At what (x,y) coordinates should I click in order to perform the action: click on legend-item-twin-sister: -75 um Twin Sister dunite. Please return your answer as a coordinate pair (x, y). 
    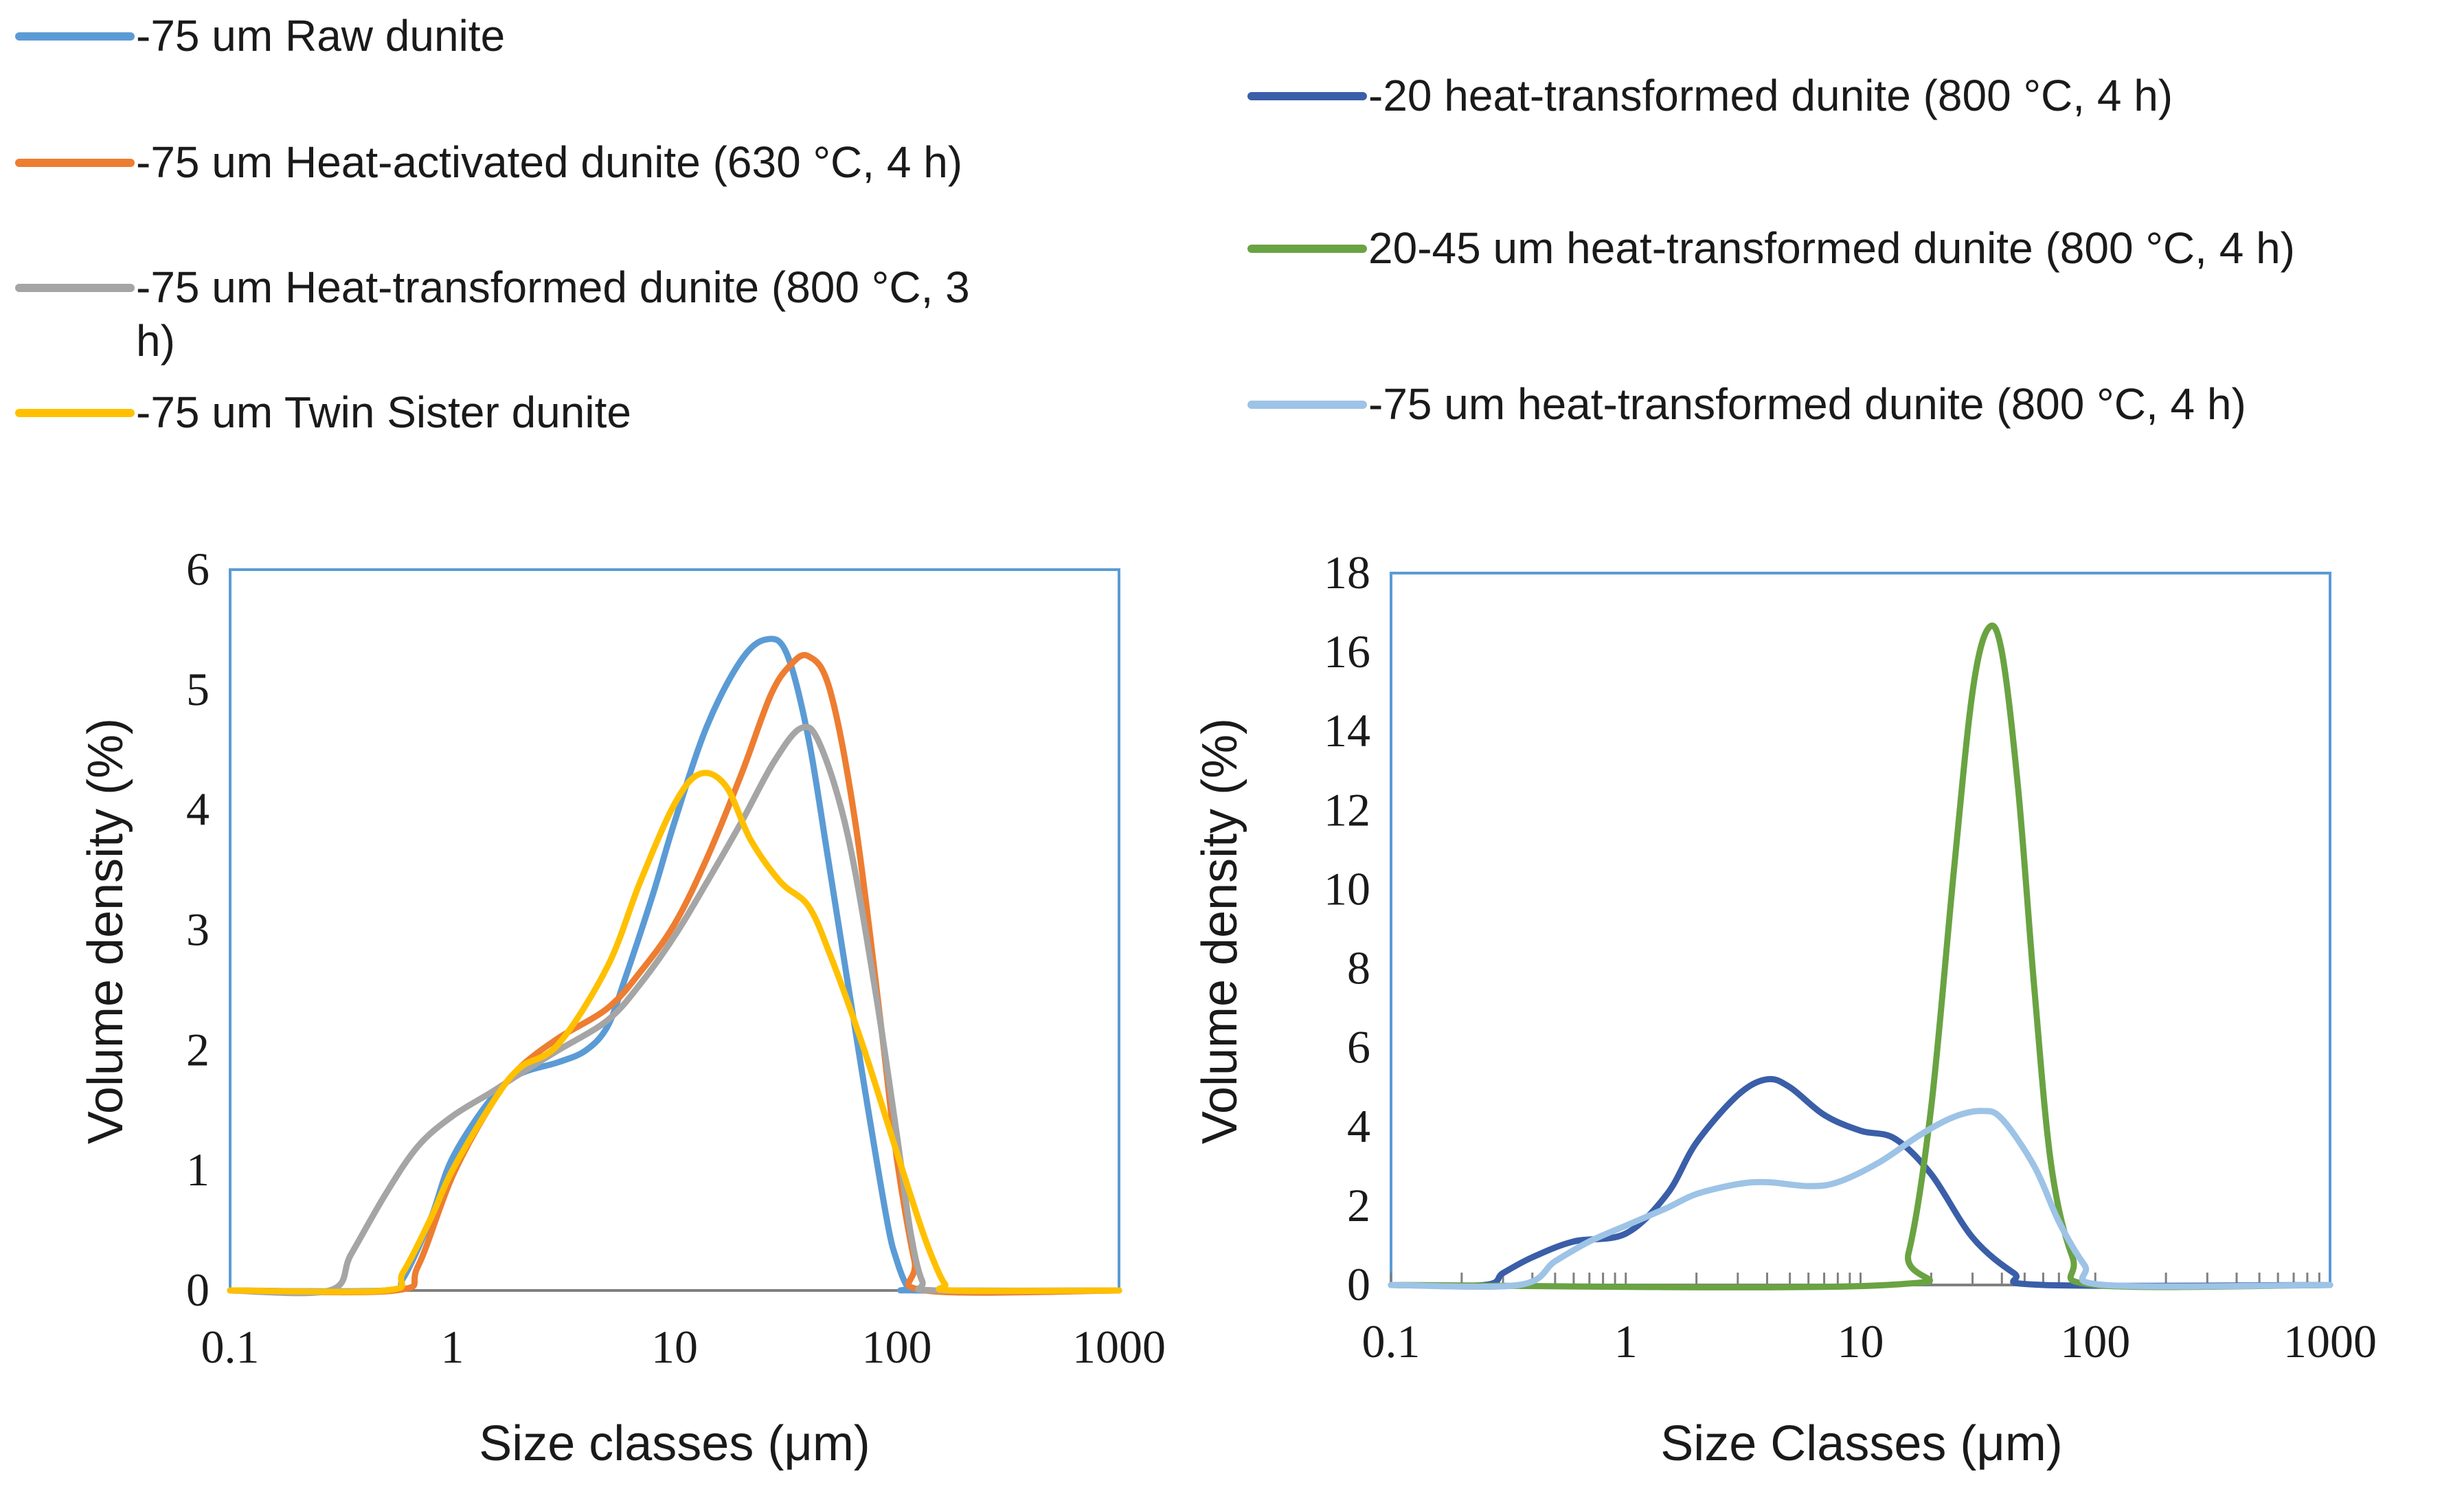
    Looking at the image, I should click on (323, 412).